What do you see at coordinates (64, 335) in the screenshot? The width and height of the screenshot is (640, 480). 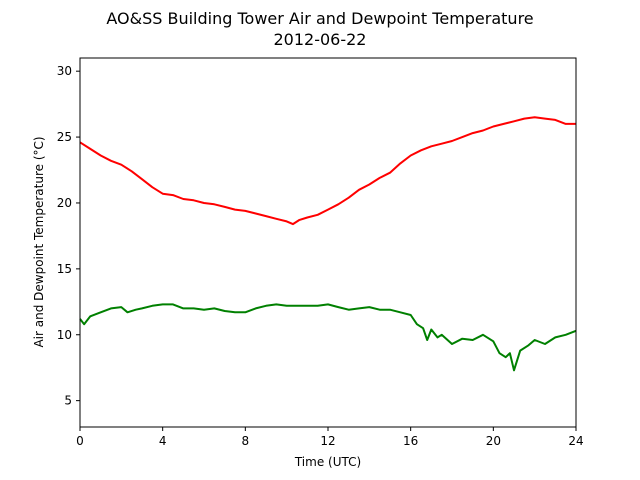 I see `y-tick-label-1: 10` at bounding box center [64, 335].